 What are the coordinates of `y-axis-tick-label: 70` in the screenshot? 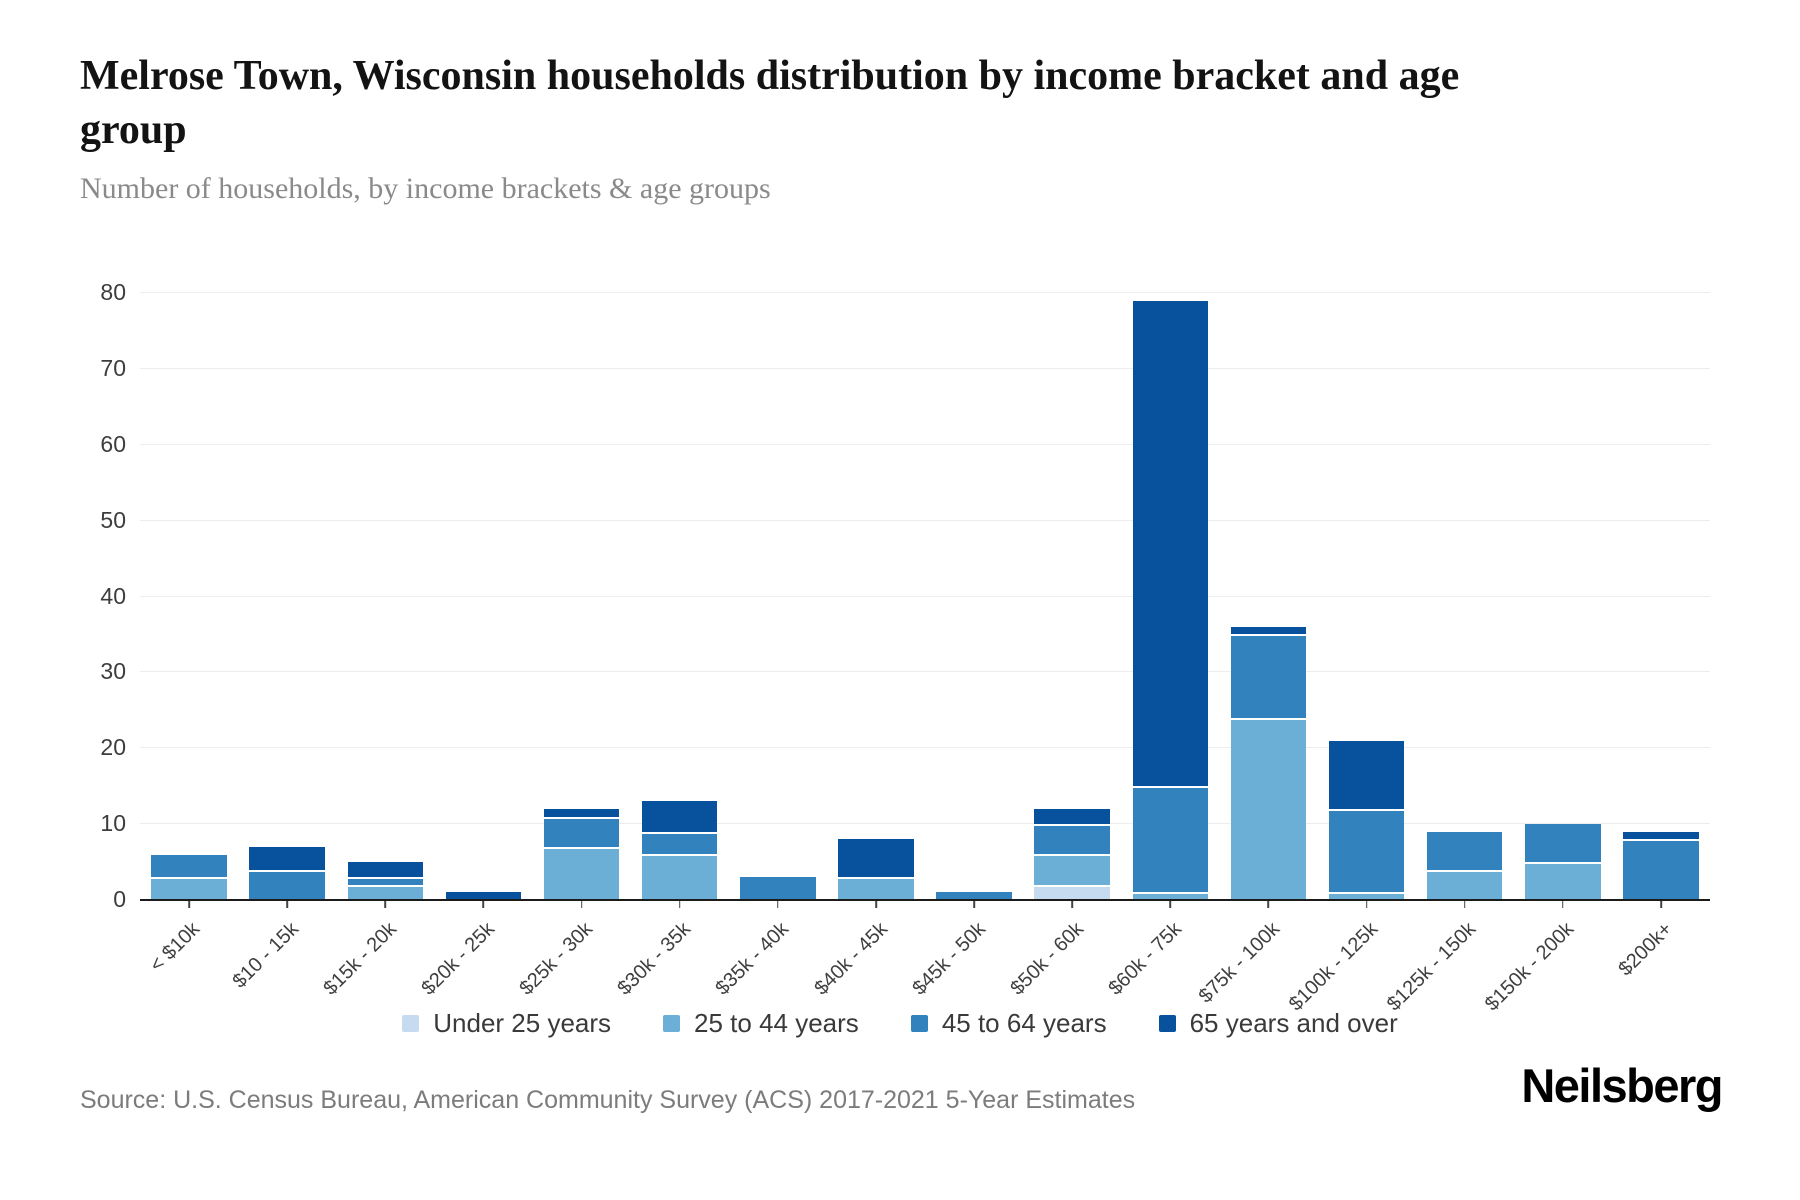 It's located at (113, 367).